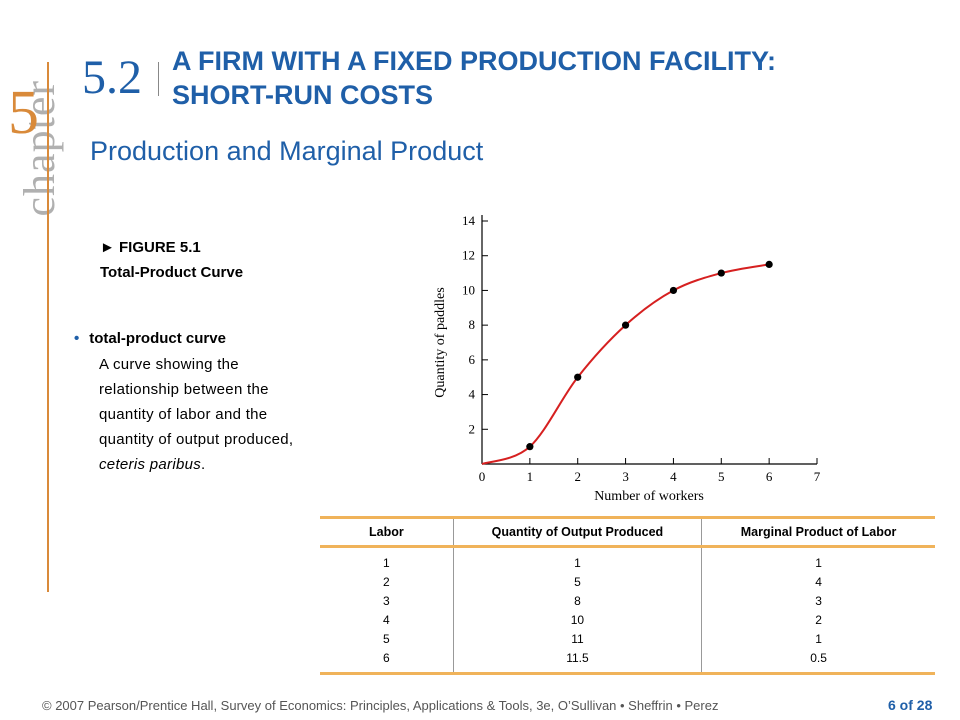 Image resolution: width=960 pixels, height=720 pixels. I want to click on cell-labor: 1, so click(386, 562).